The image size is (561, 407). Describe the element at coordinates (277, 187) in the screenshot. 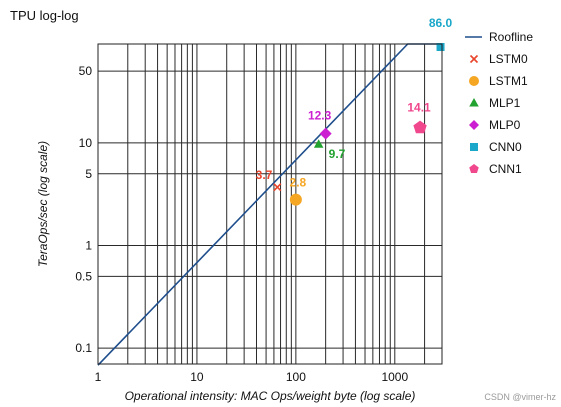

I see `marker-lstm0` at that location.